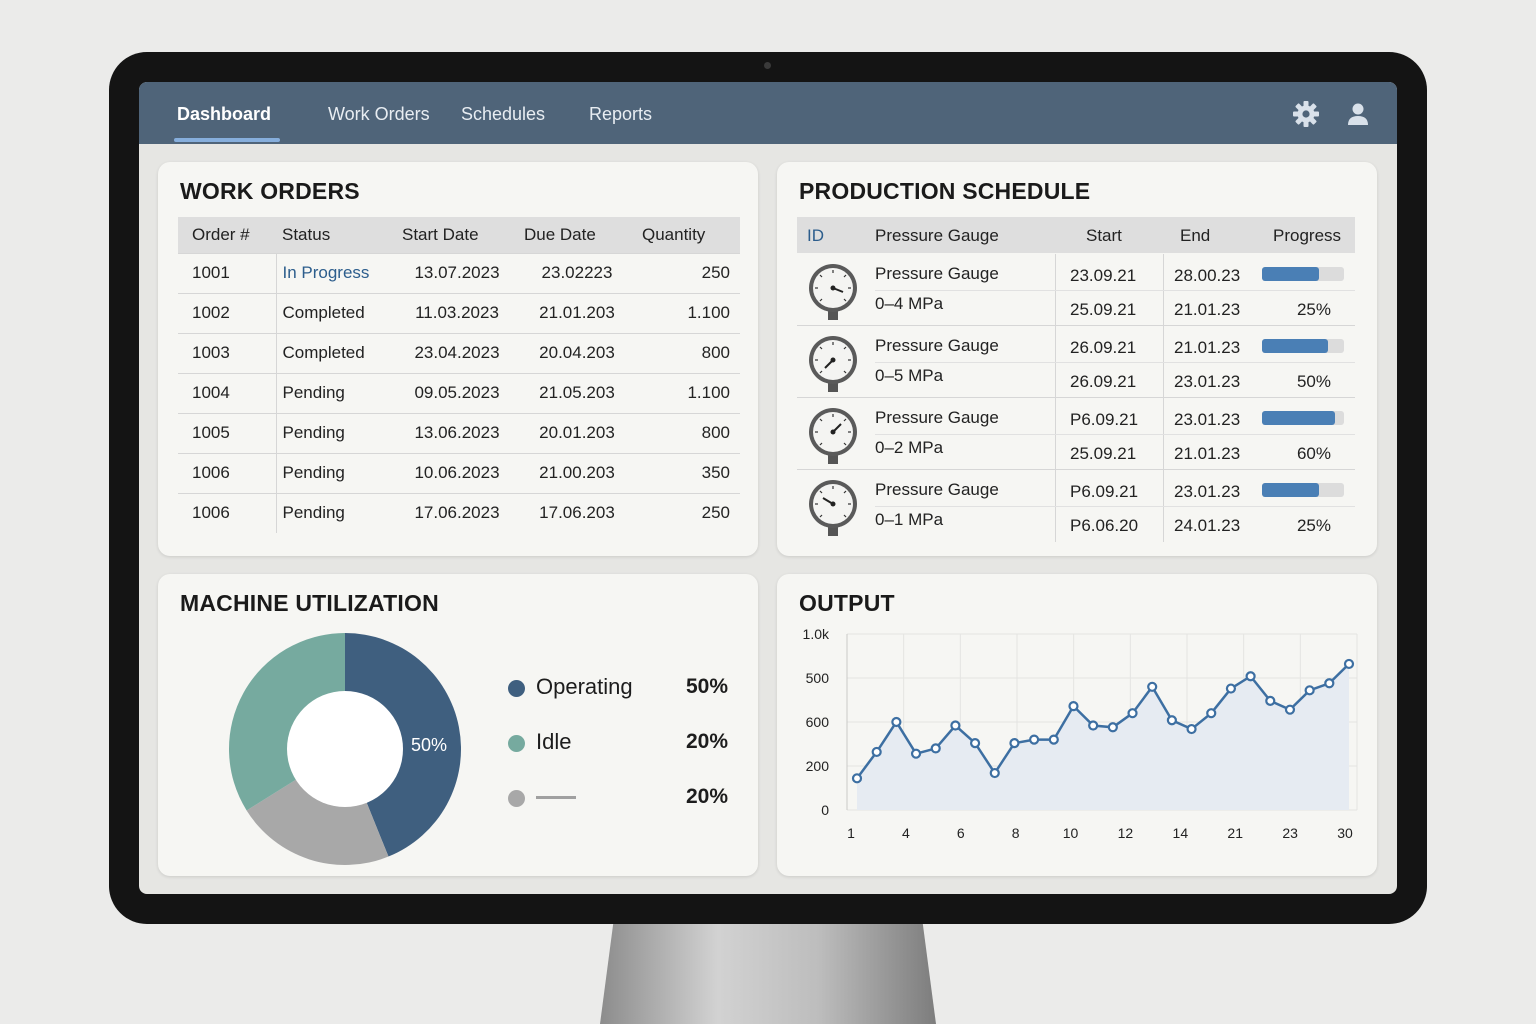 The width and height of the screenshot is (1536, 1024). Describe the element at coordinates (1181, 833) in the screenshot. I see `x-tick-label: 14` at that location.